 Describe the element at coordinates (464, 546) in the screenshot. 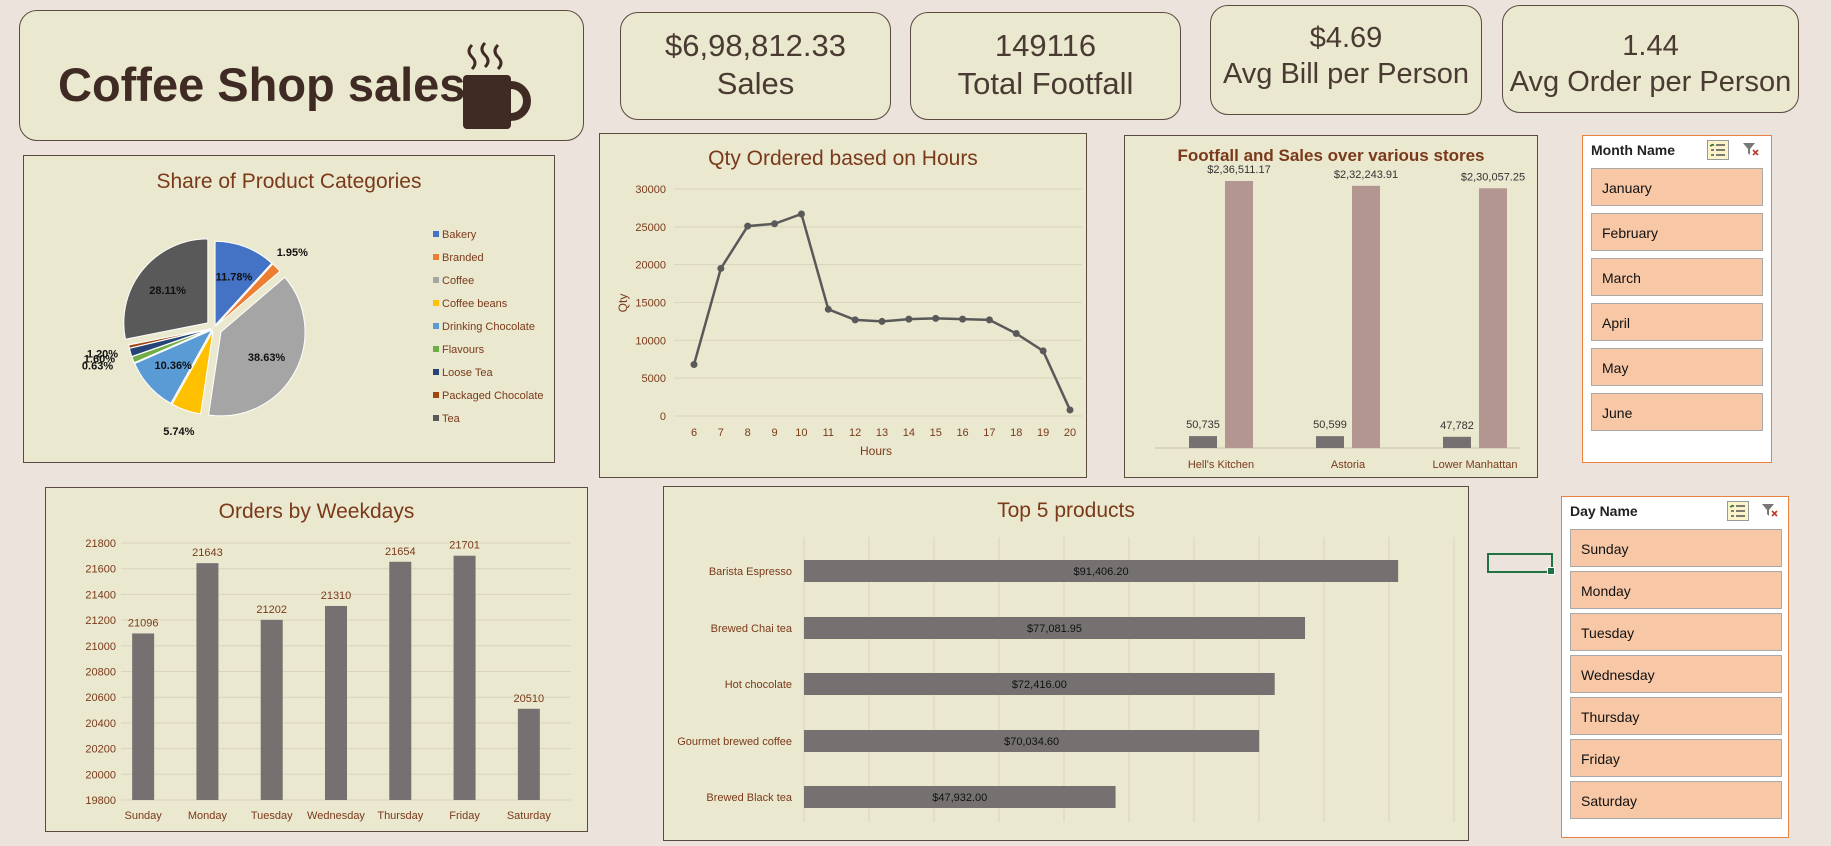

I see `data-label: 21701` at that location.